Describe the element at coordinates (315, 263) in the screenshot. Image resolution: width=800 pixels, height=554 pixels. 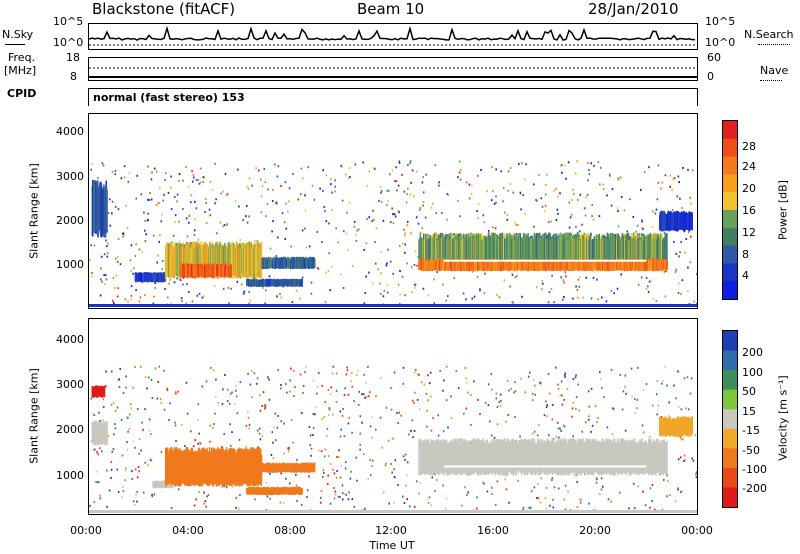
I see `range-time-cell` at that location.